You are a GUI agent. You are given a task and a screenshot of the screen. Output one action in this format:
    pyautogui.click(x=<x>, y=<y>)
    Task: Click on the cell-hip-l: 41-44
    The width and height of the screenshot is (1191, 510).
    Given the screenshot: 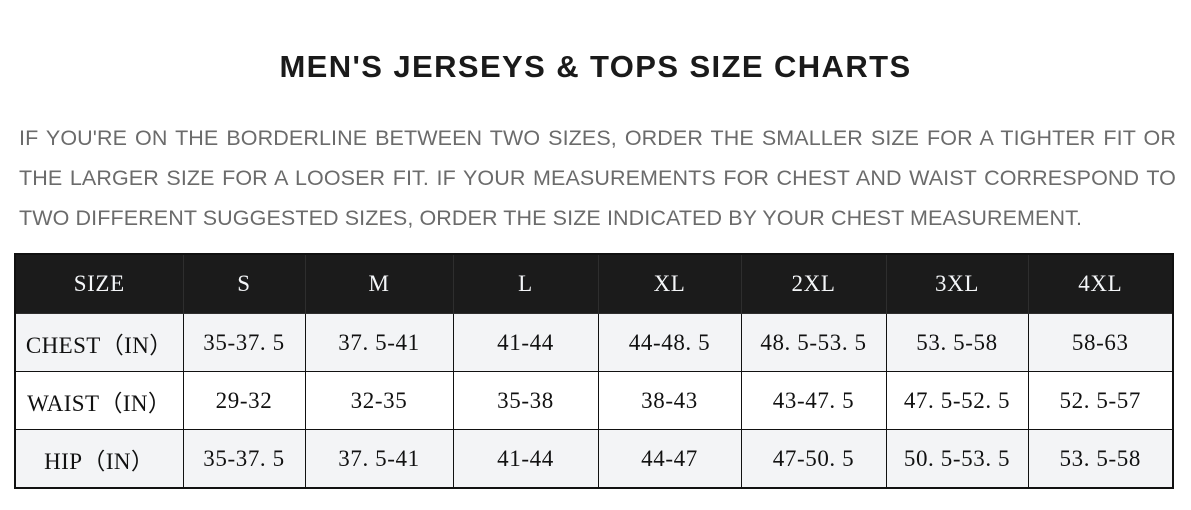 What is the action you would take?
    pyautogui.click(x=525, y=459)
    